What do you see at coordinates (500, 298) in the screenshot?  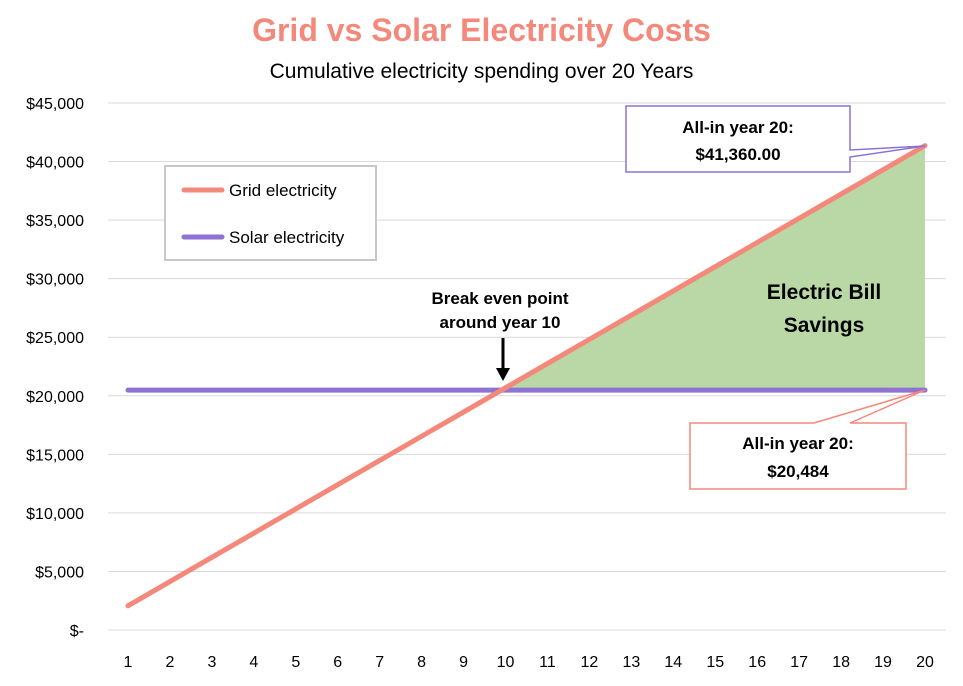 I see `break-even-label-line1: Break even point` at bounding box center [500, 298].